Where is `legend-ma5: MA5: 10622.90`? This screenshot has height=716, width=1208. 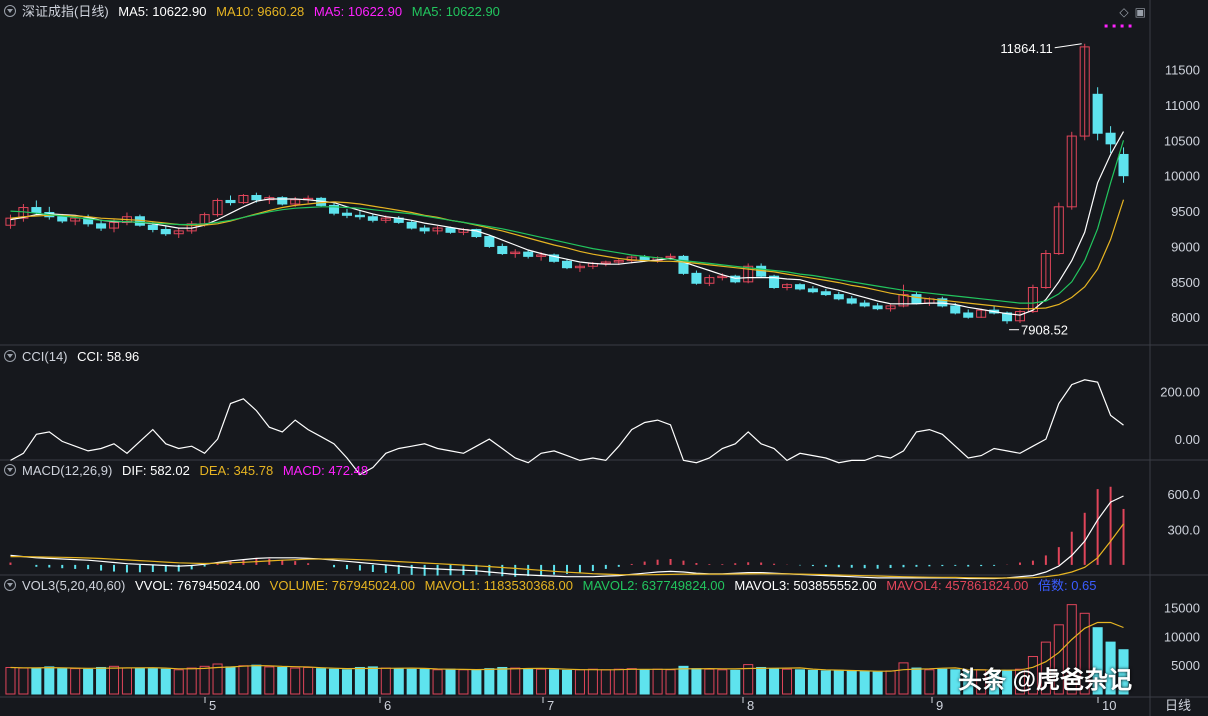
legend-ma5: MA5: 10622.90 is located at coordinates (162, 11).